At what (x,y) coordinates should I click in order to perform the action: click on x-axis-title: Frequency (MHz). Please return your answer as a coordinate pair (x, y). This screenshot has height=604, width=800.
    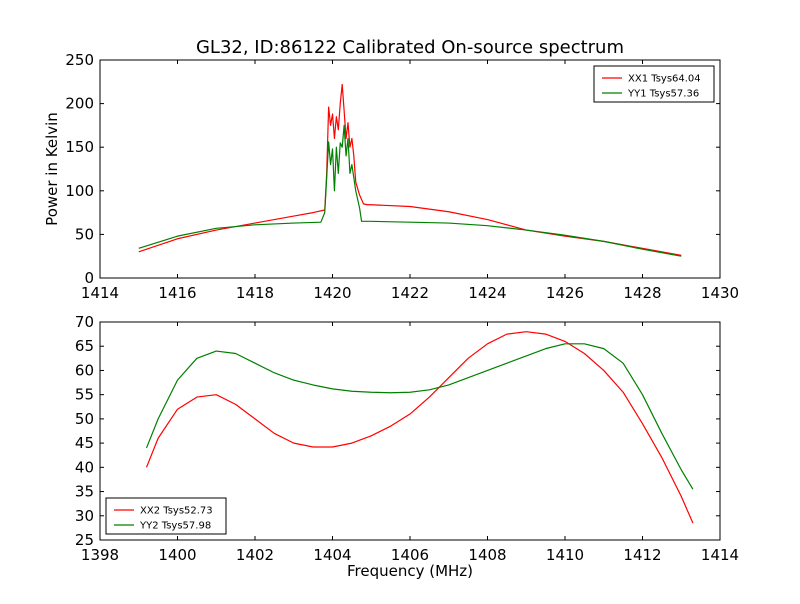
    Looking at the image, I should click on (410, 571).